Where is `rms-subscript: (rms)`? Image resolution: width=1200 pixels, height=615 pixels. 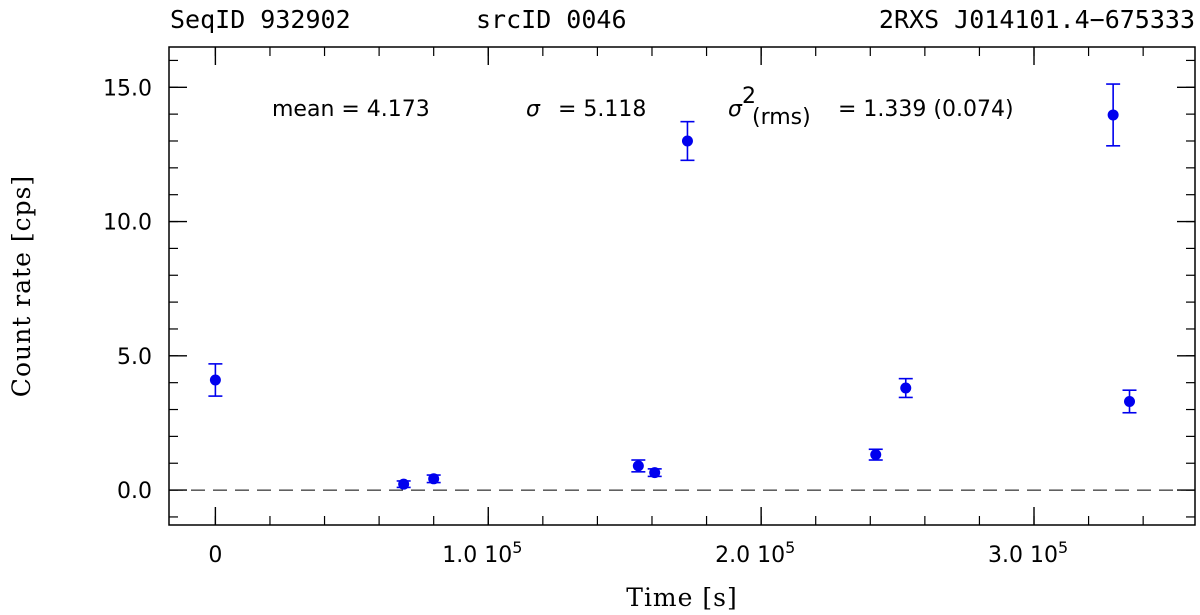
rms-subscript: (rms) is located at coordinates (781, 117).